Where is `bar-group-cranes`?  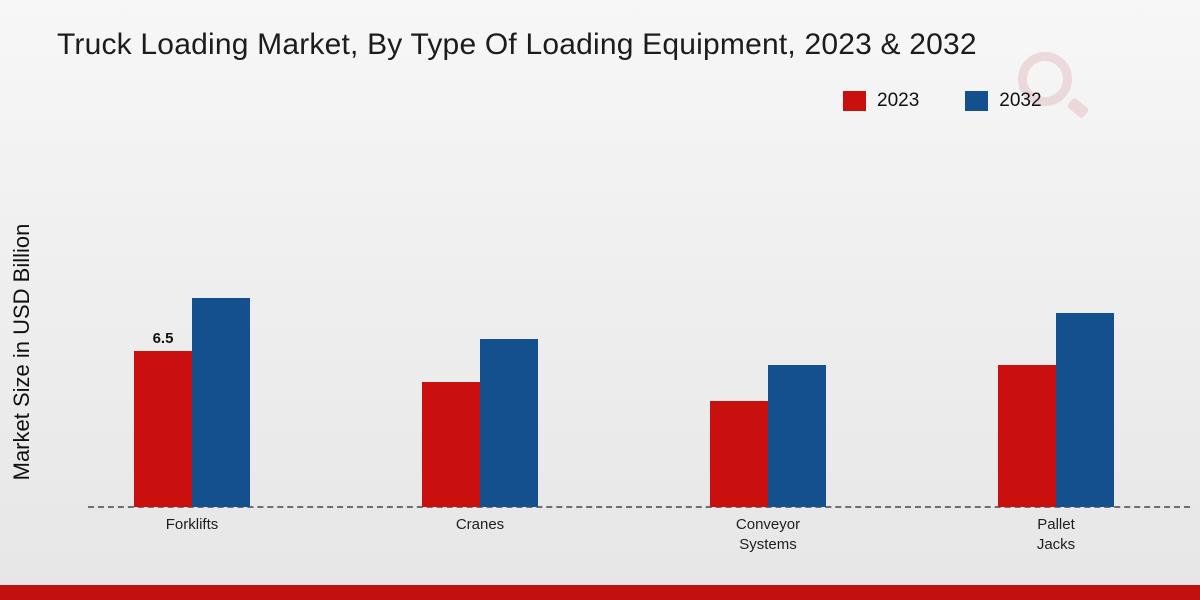
bar-group-cranes is located at coordinates (480, 423).